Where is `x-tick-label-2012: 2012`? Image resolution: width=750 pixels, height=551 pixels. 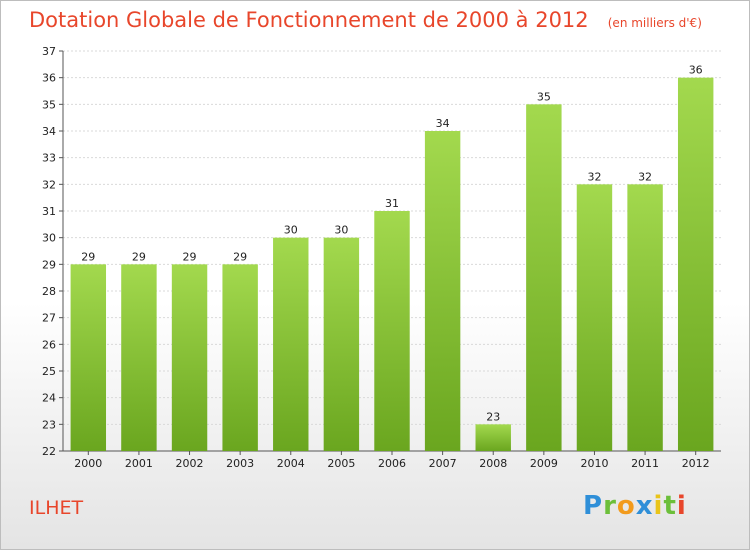
x-tick-label-2012: 2012 is located at coordinates (696, 463).